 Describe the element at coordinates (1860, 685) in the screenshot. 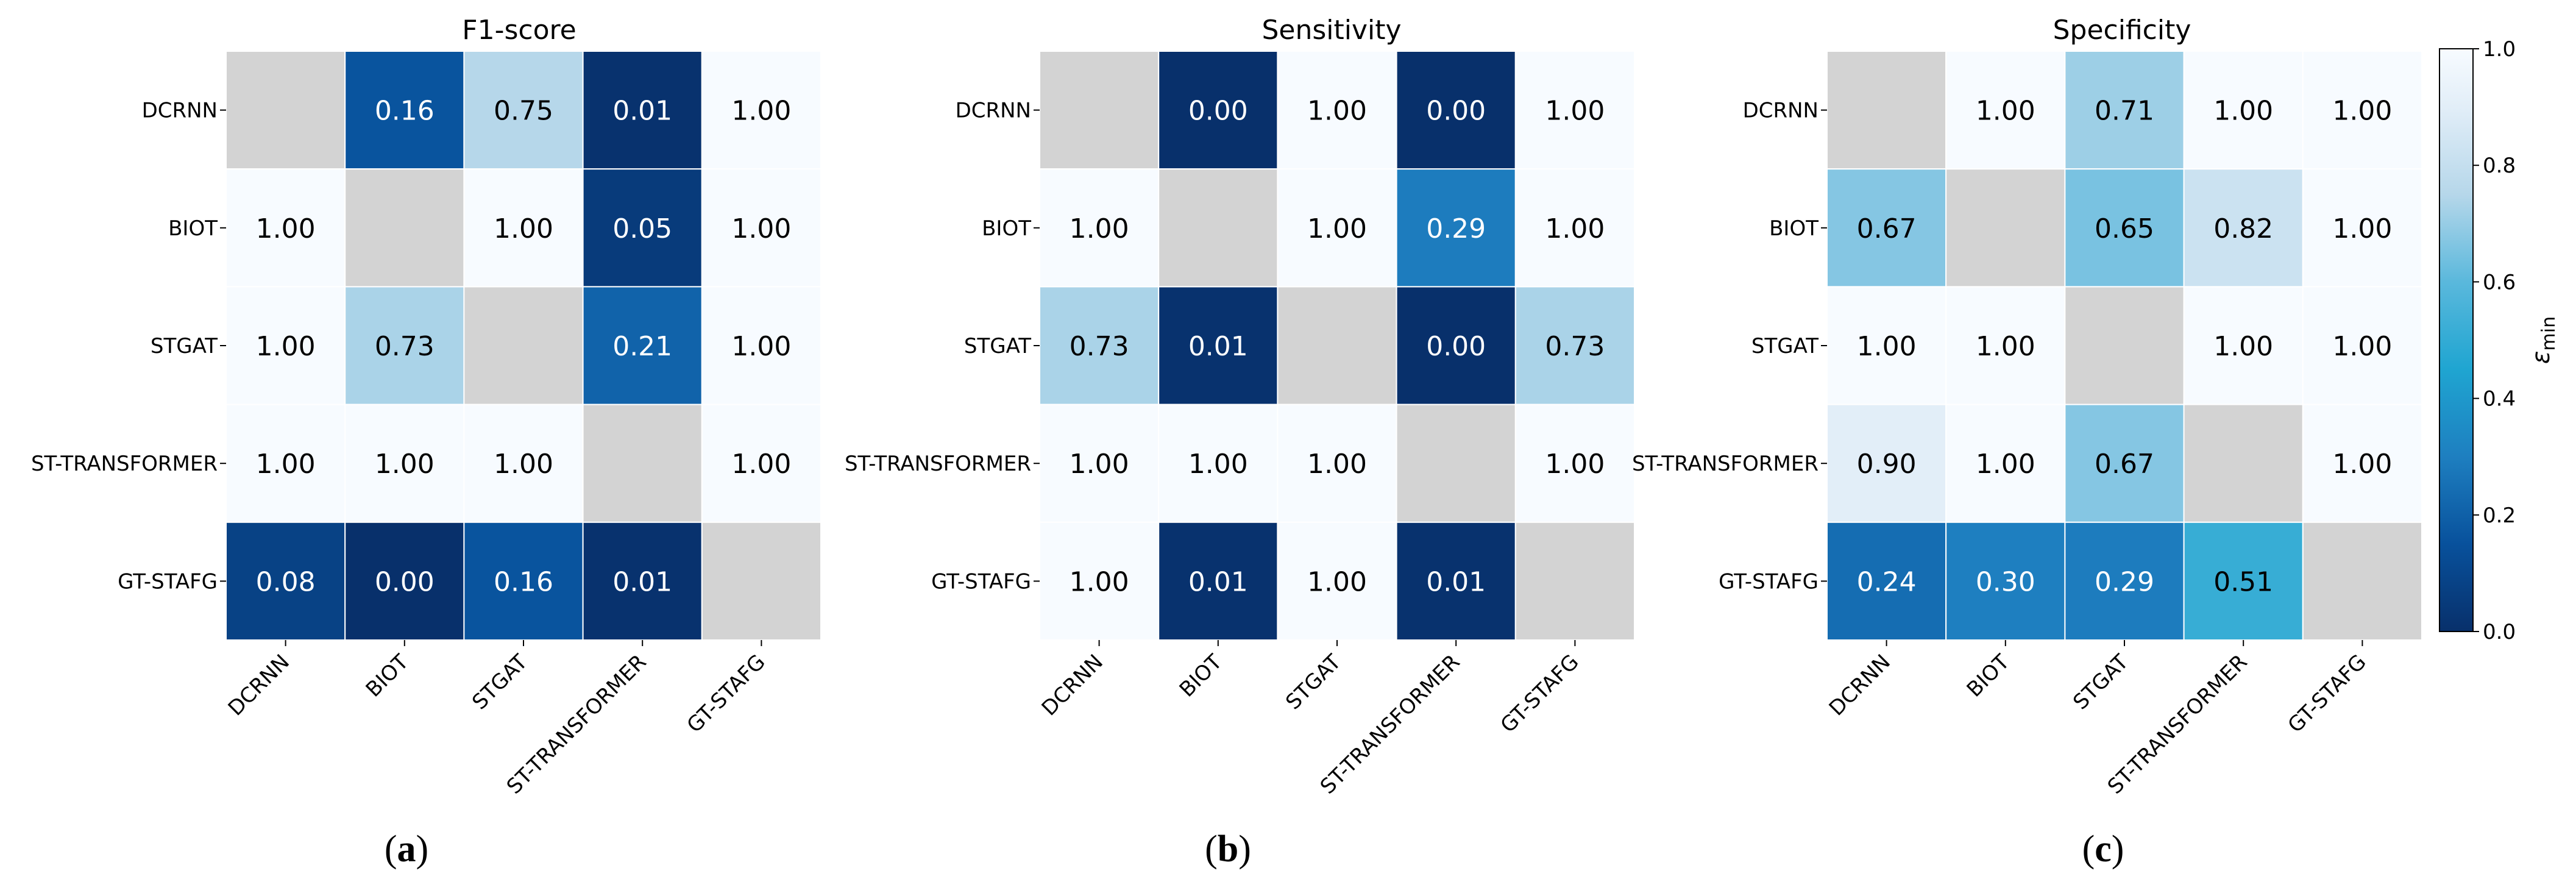

I see `x-tick-label-dcrnn: DCRNN` at that location.